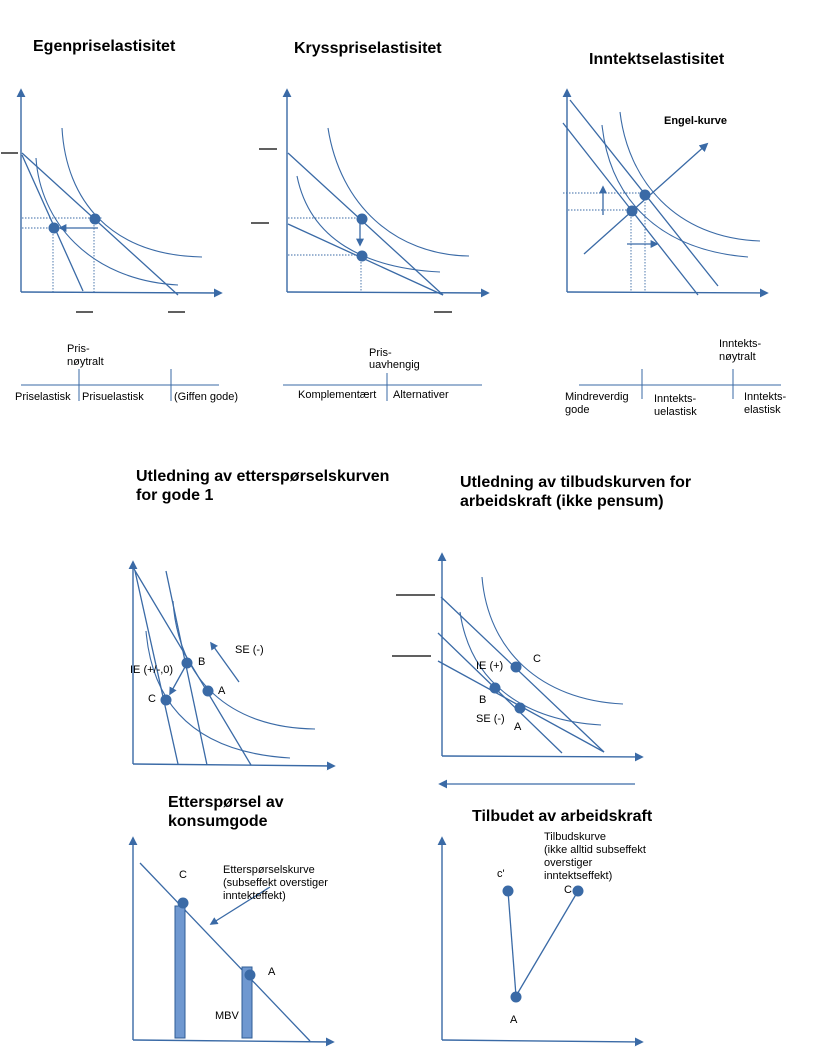 This screenshot has width=816, height=1056. Describe the element at coordinates (740, 344) in the screenshot. I see `scale-marker-label-1: Inntekts-` at that location.